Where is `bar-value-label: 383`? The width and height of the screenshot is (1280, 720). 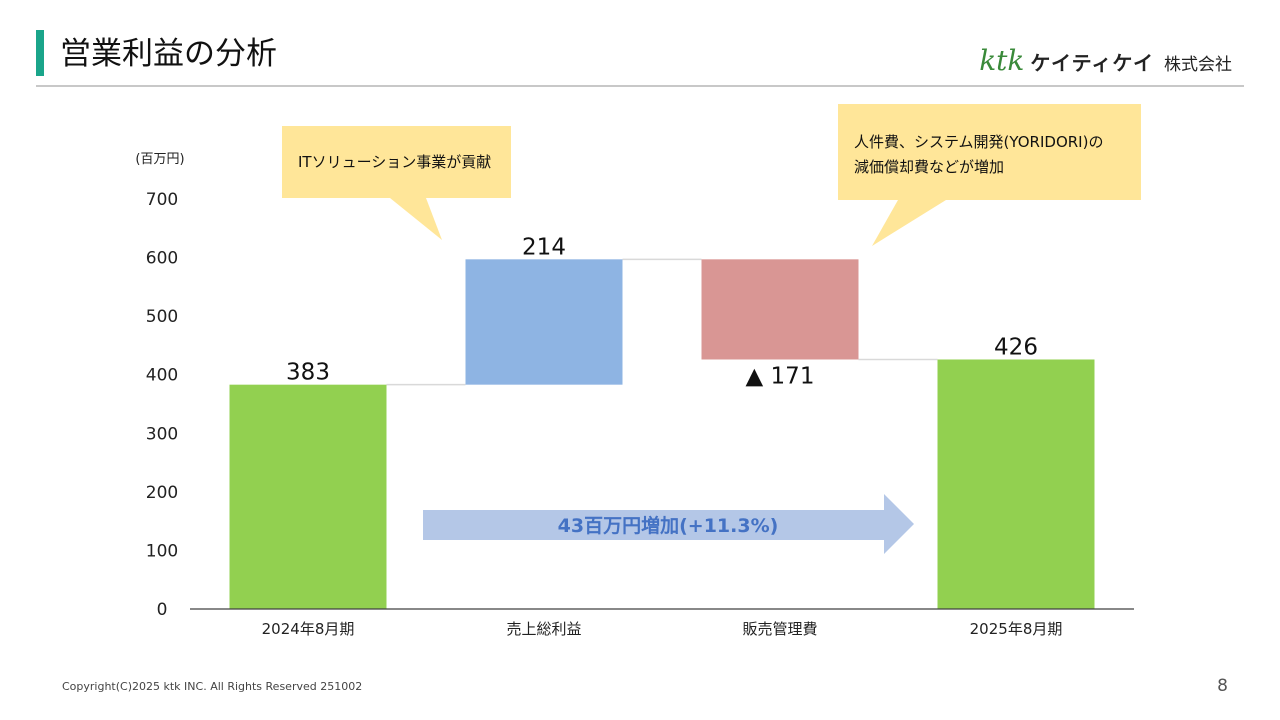
bar-value-label: 383 is located at coordinates (308, 373).